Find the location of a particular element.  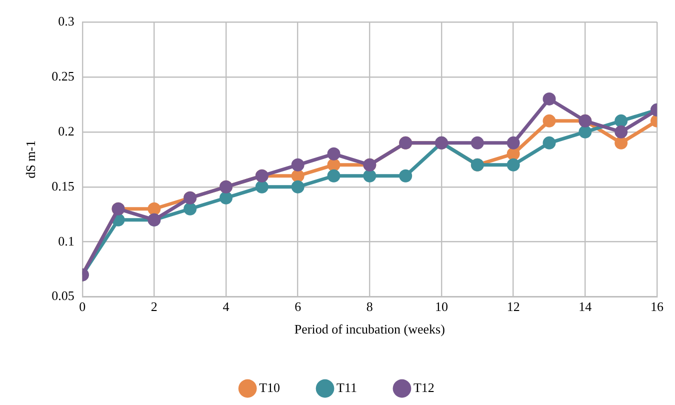

y-tick-label: 0.2 is located at coordinates (66, 130).